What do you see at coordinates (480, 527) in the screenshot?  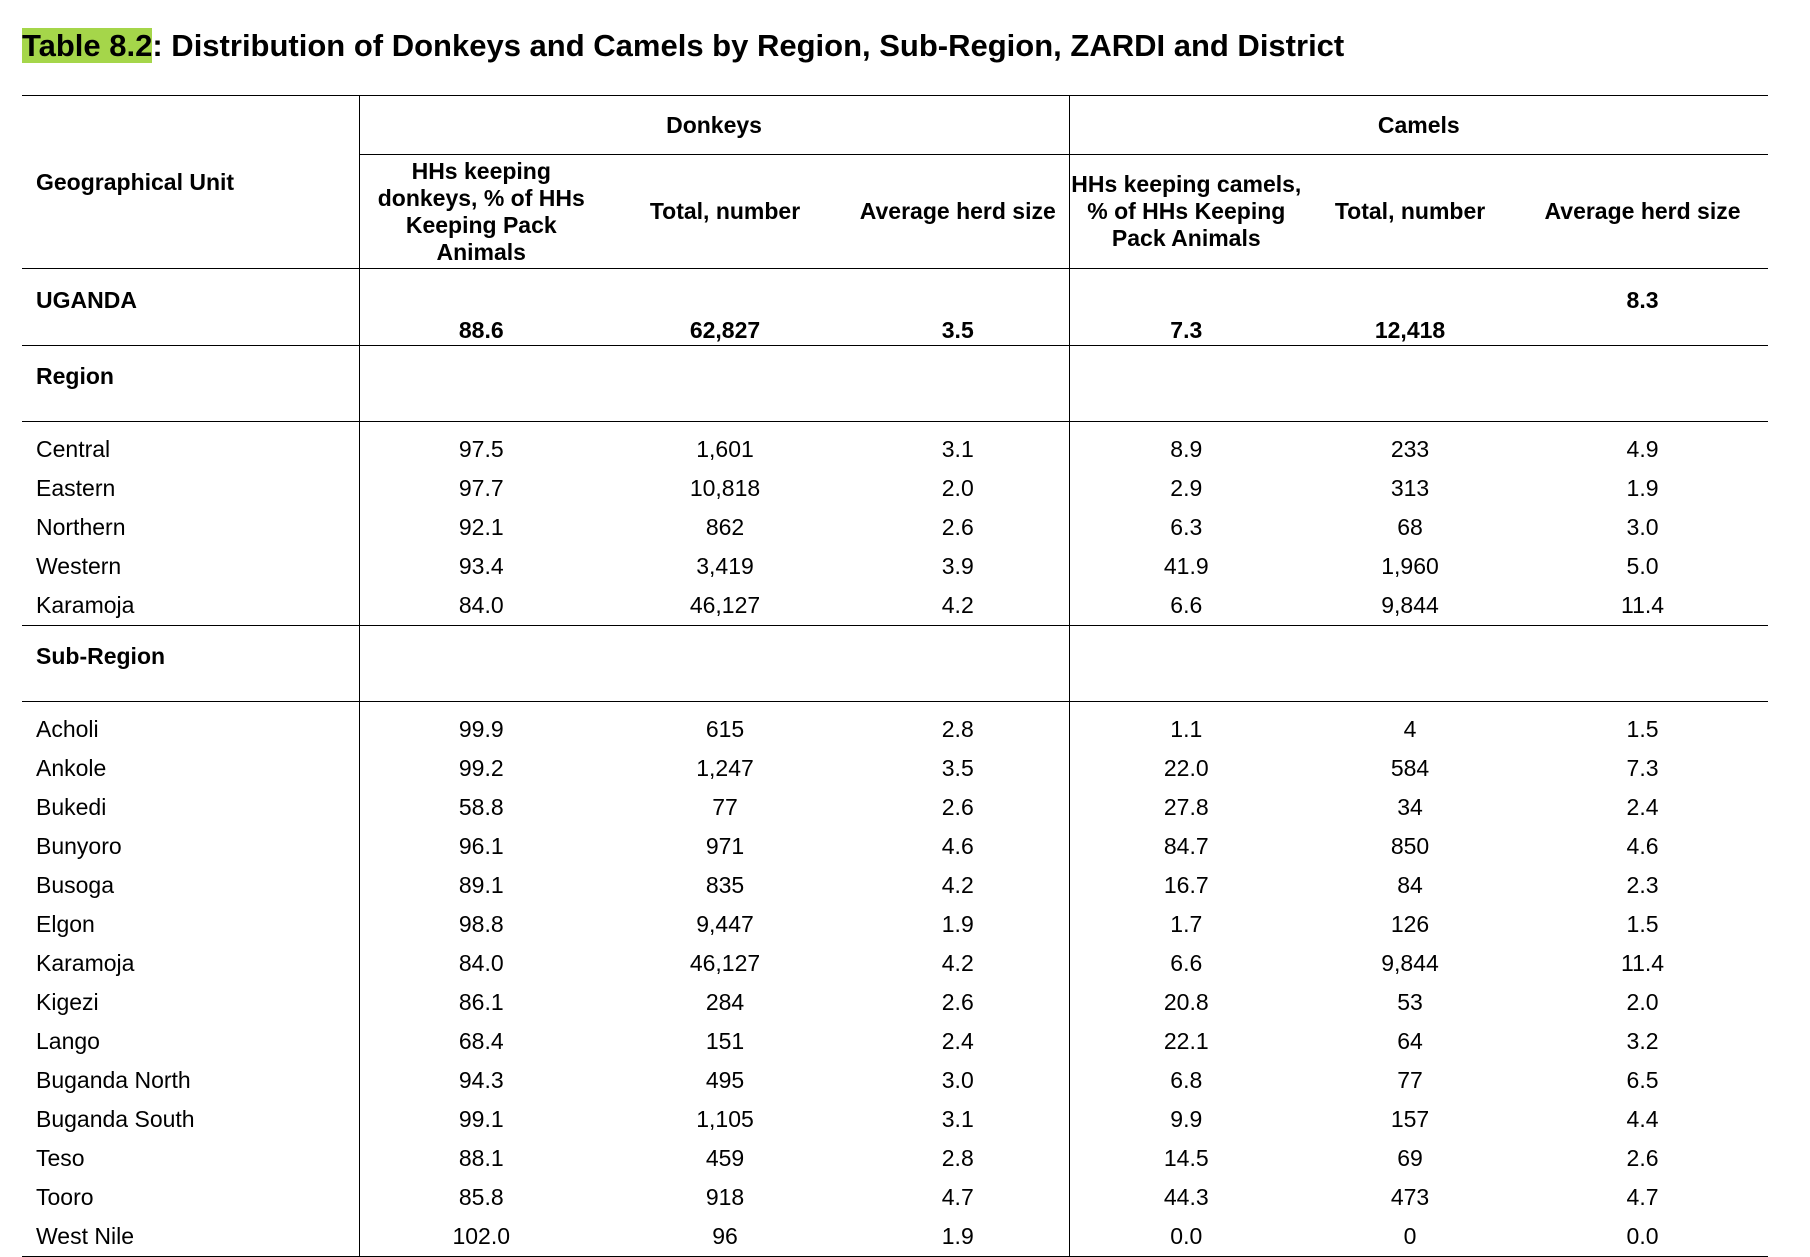 I see `cell-donkeys-pct: 92.1` at bounding box center [480, 527].